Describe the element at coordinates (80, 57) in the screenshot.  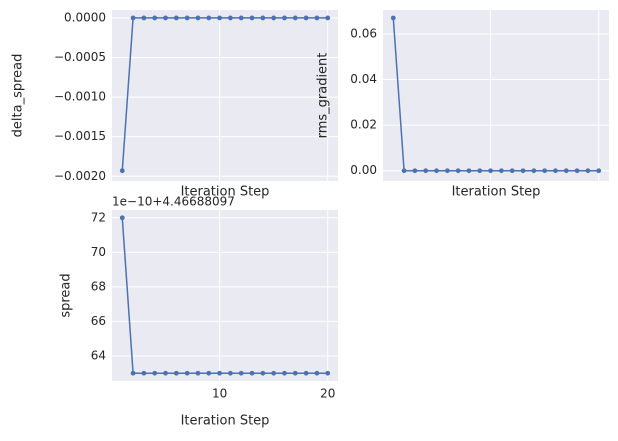
I see `y-tick-label: −0.0005` at that location.